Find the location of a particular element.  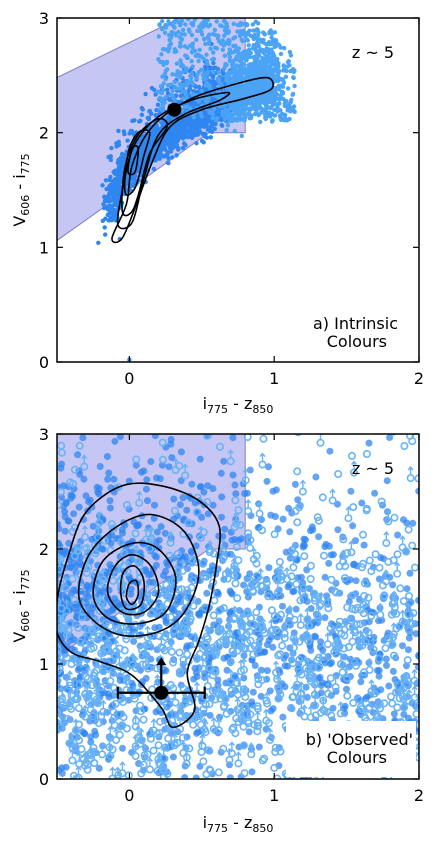

density-contours is located at coordinates (192, 160).